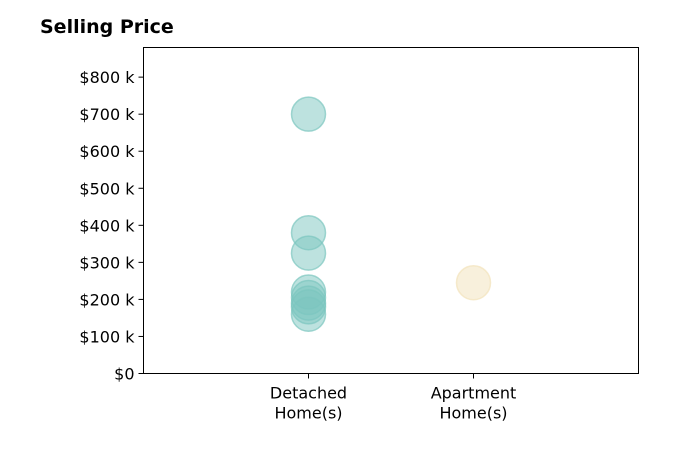  Describe the element at coordinates (107, 151) in the screenshot. I see `y-tick-label: $600 k` at that location.